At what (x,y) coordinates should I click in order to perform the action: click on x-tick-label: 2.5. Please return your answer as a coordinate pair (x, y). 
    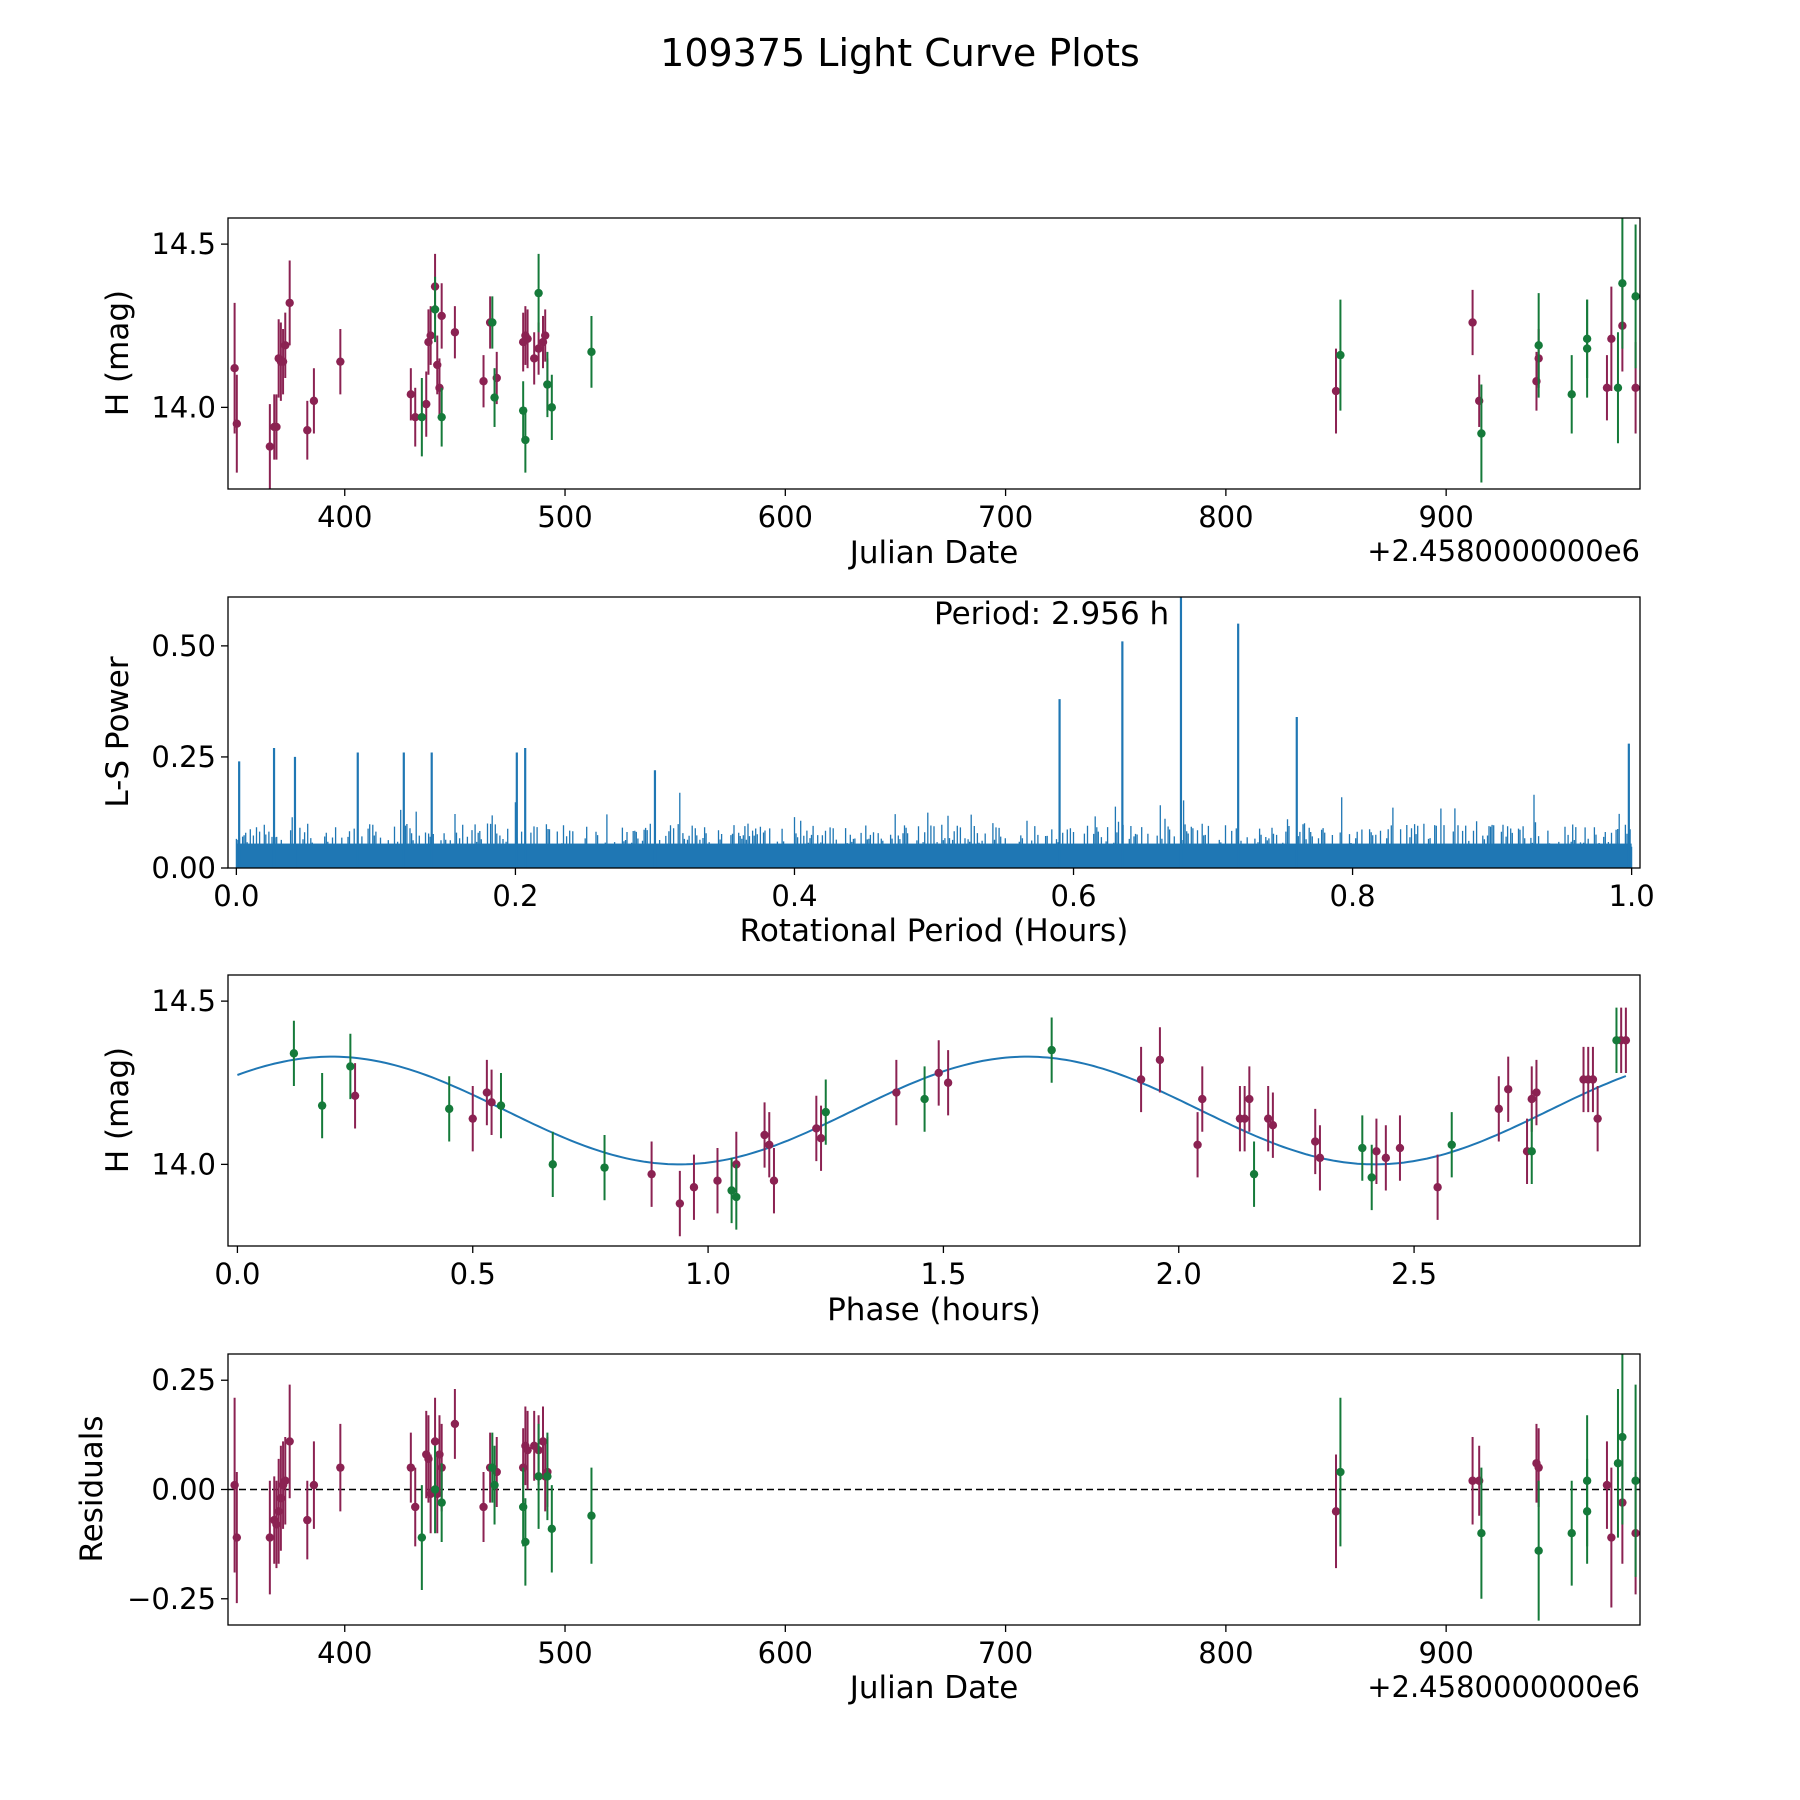
    Looking at the image, I should click on (1414, 1274).